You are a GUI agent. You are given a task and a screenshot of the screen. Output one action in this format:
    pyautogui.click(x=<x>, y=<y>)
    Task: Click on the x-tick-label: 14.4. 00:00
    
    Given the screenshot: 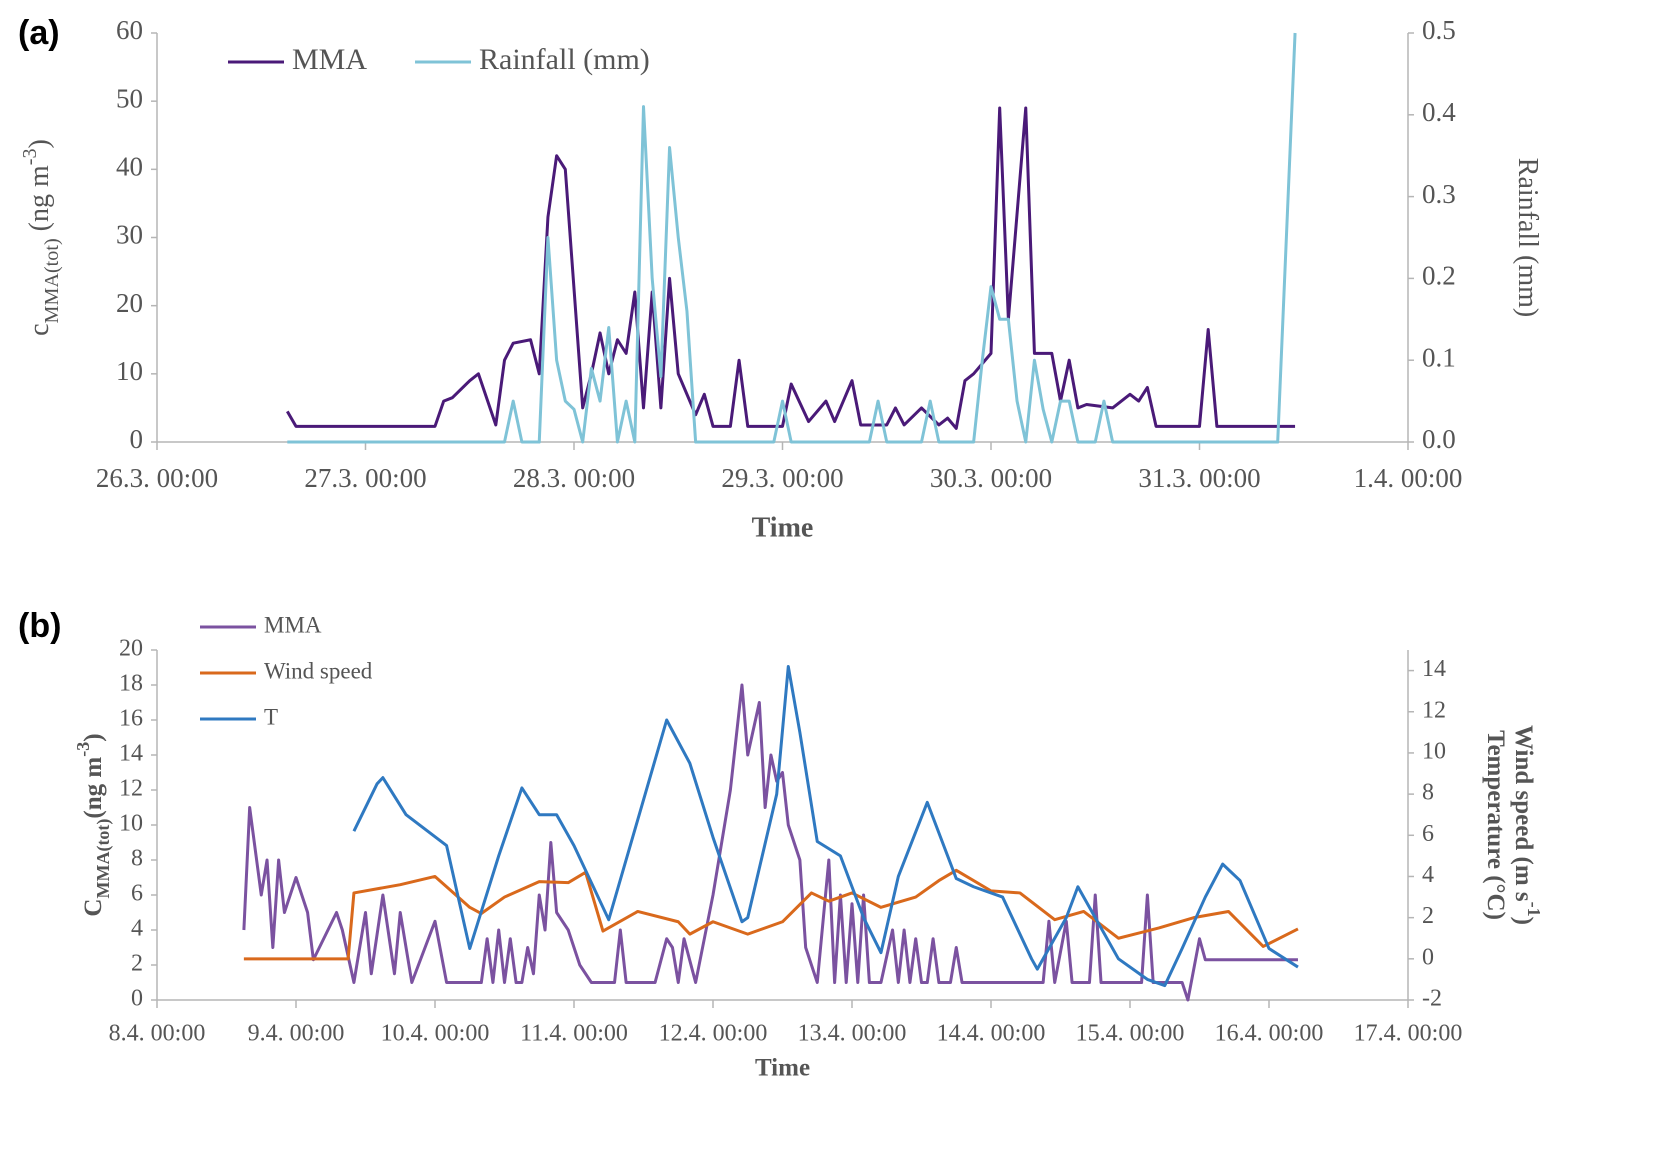 What is the action you would take?
    pyautogui.click(x=991, y=1034)
    